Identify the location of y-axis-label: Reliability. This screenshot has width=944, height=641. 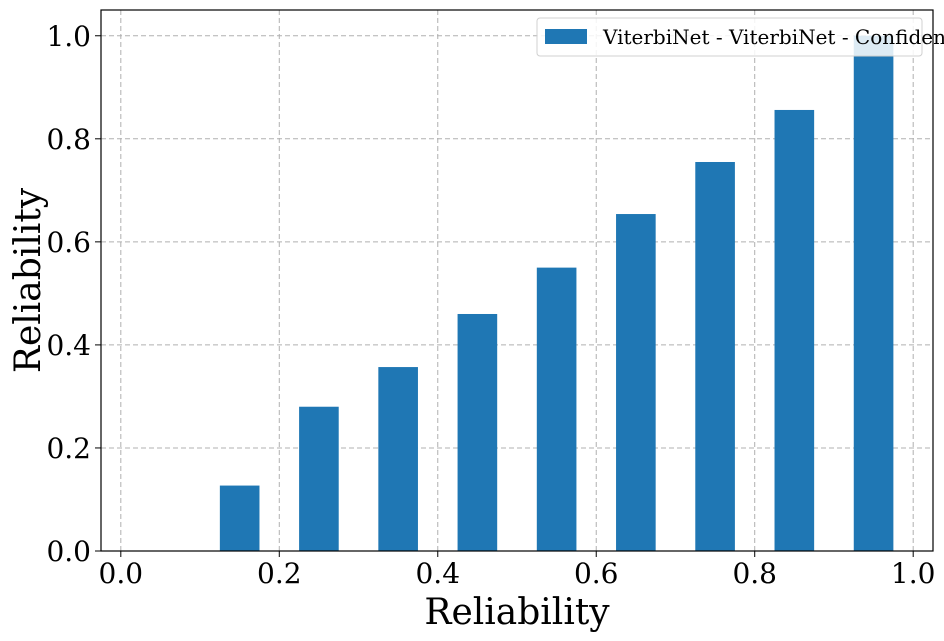
(28, 280).